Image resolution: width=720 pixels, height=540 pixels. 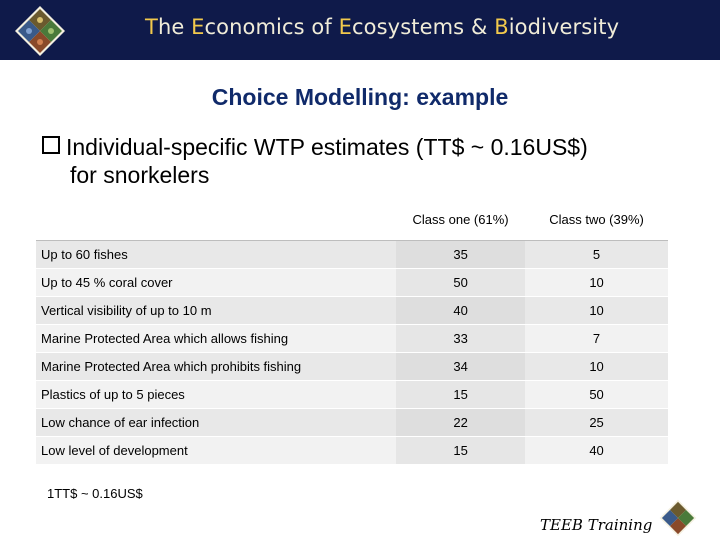 What do you see at coordinates (461, 254) in the screenshot?
I see `class-one-value: 35` at bounding box center [461, 254].